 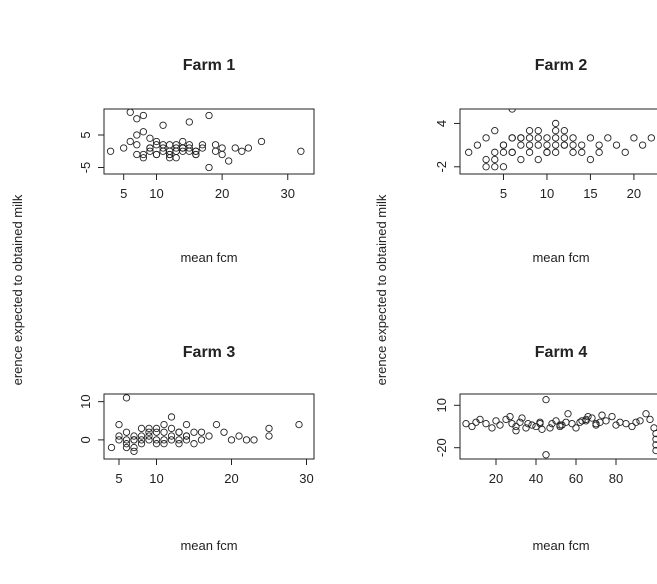 What do you see at coordinates (123, 193) in the screenshot?
I see `x-tick-label: 5` at bounding box center [123, 193].